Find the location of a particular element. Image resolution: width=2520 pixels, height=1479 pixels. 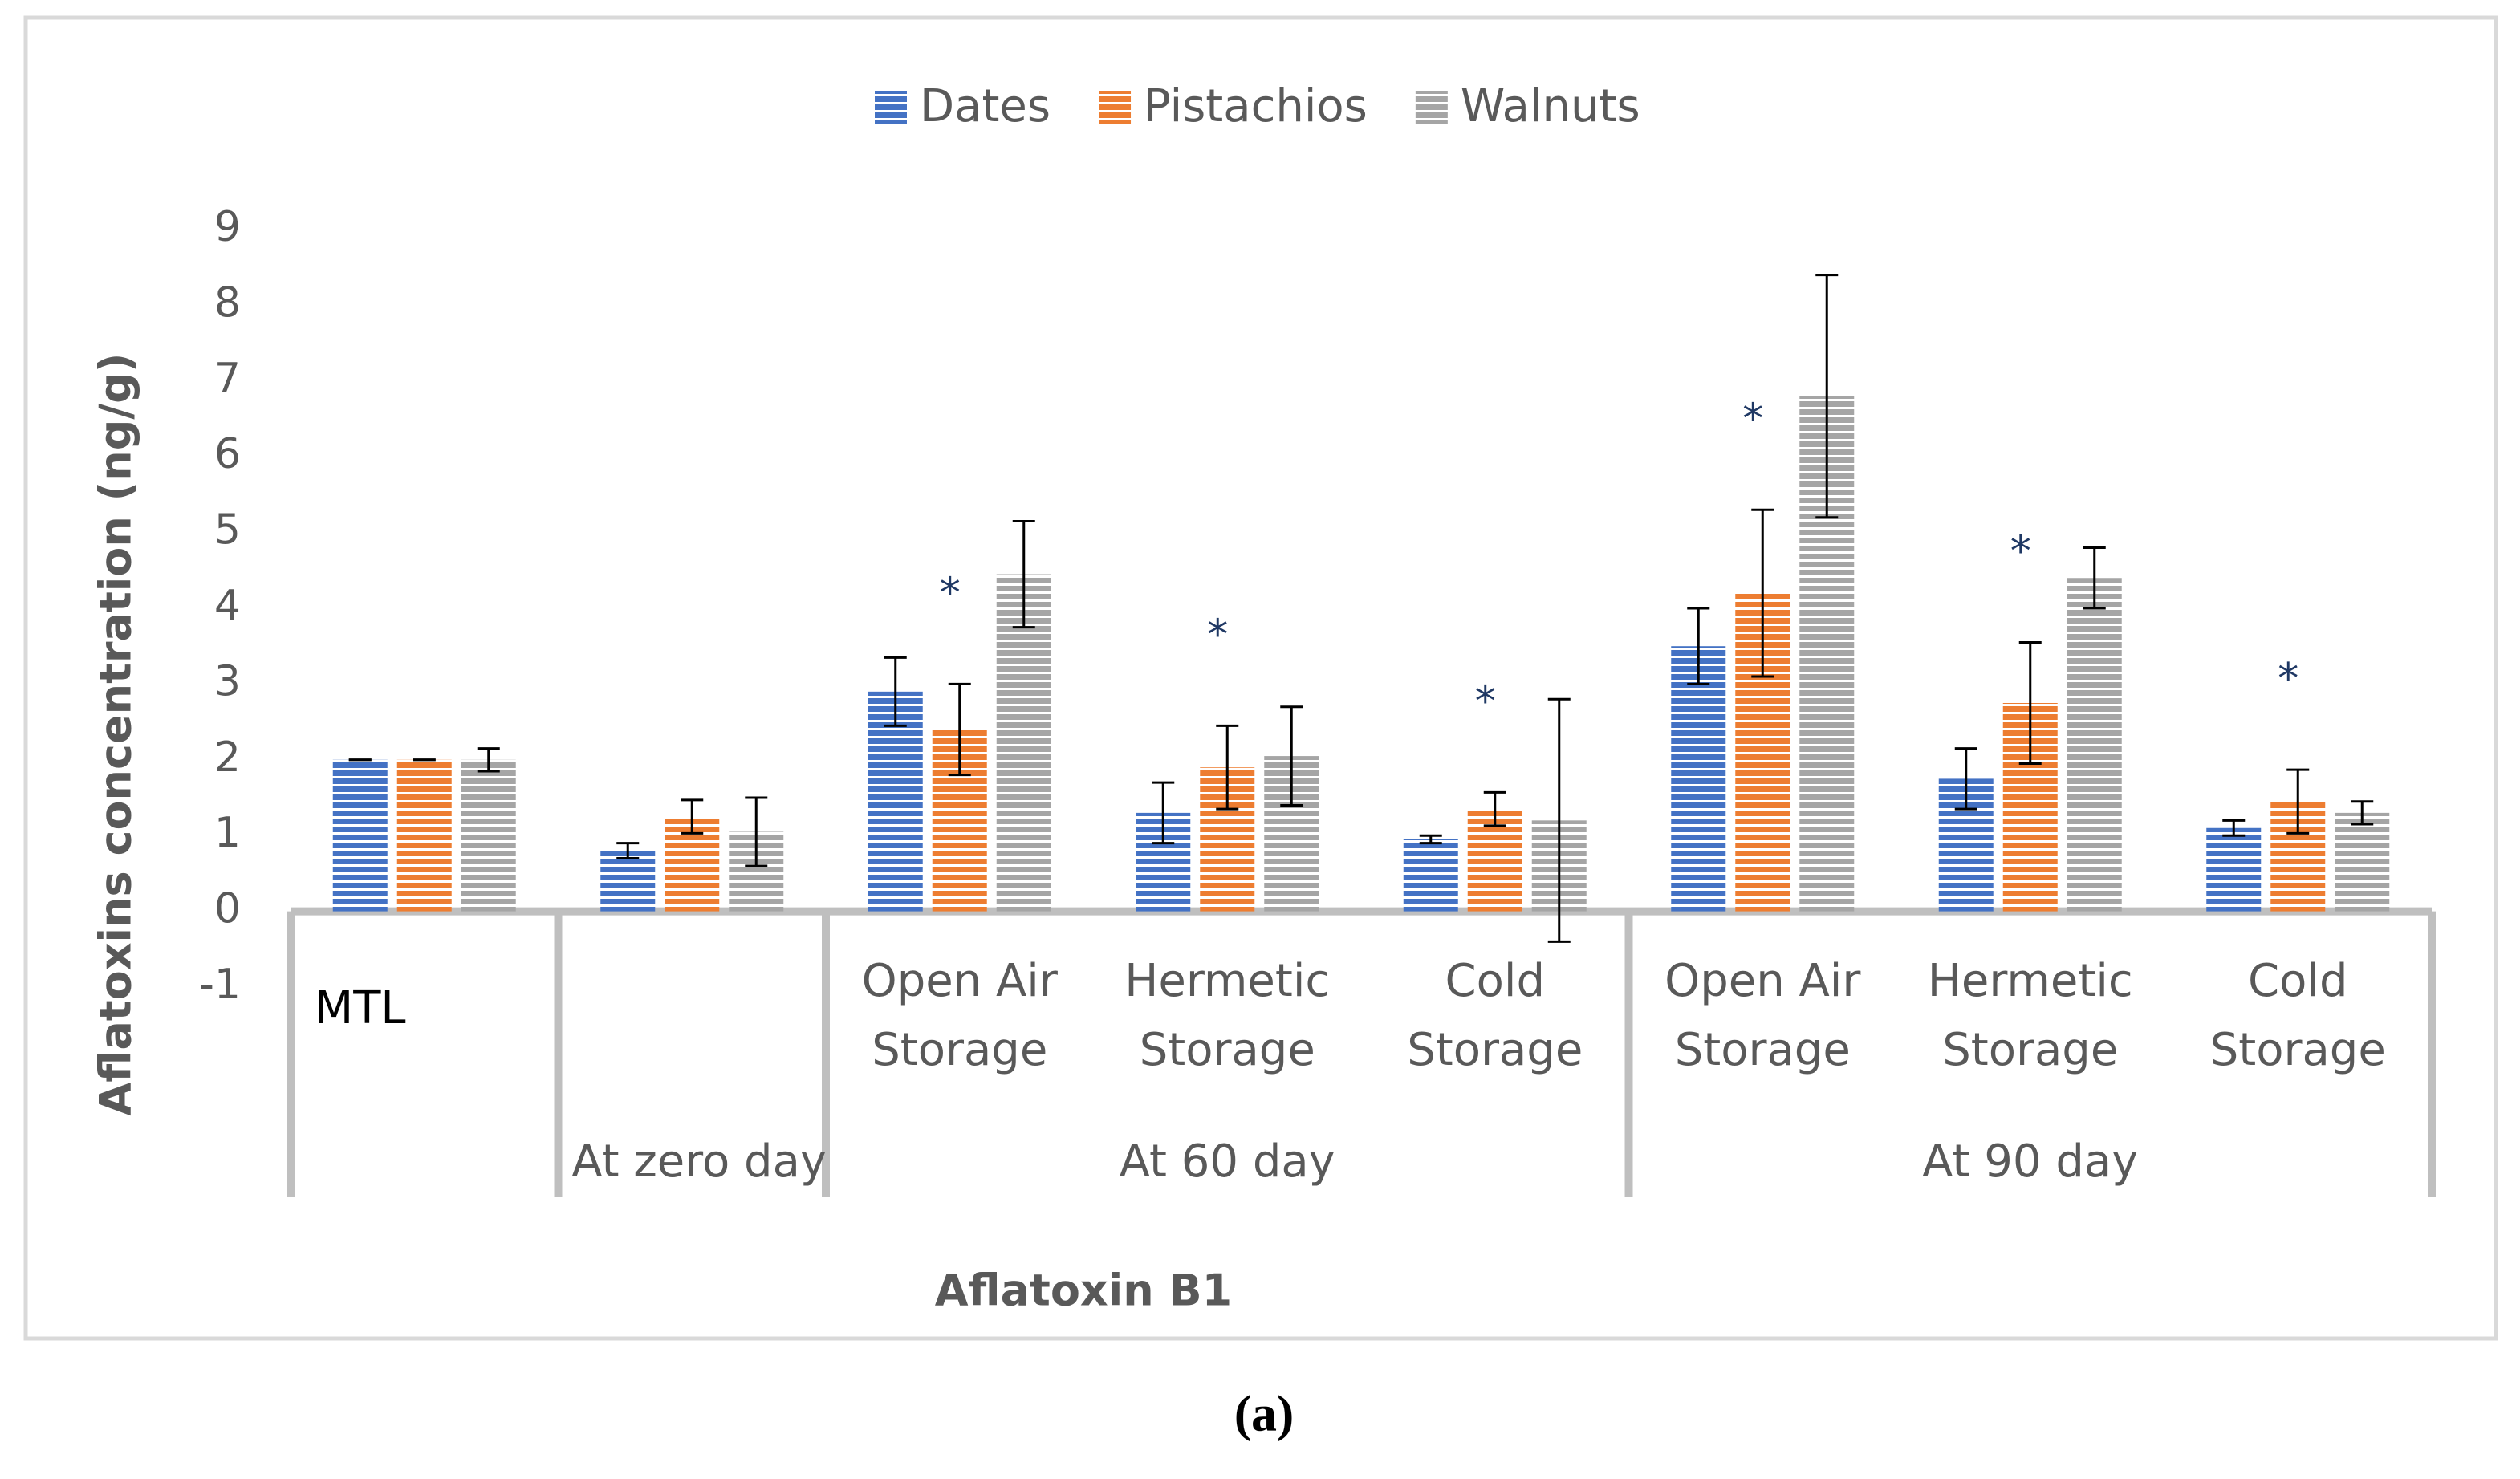

y-tick-label: 9 is located at coordinates (228, 227).